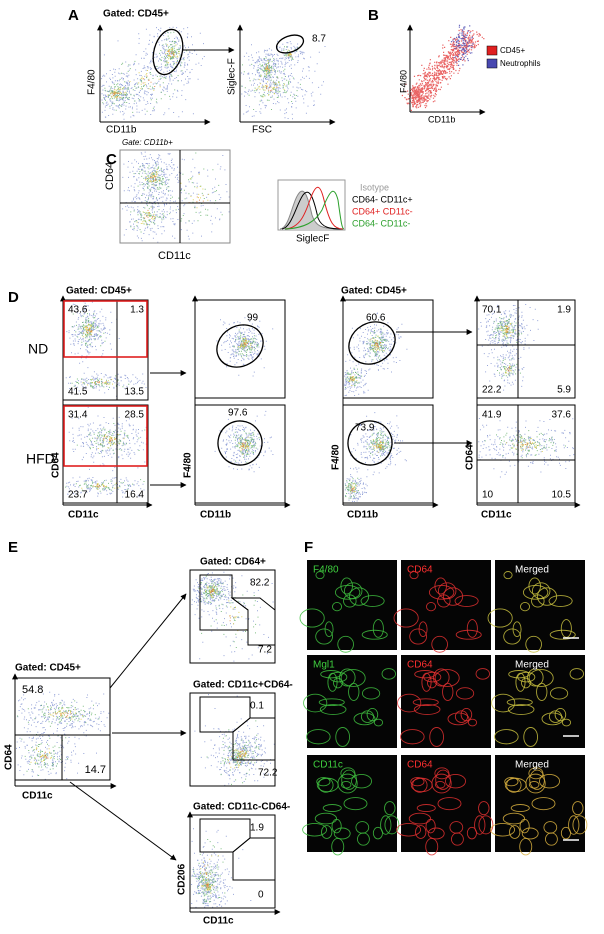 The image size is (604, 934). Describe the element at coordinates (257, 706) in the screenshot. I see `gate-value: 0.1` at that location.